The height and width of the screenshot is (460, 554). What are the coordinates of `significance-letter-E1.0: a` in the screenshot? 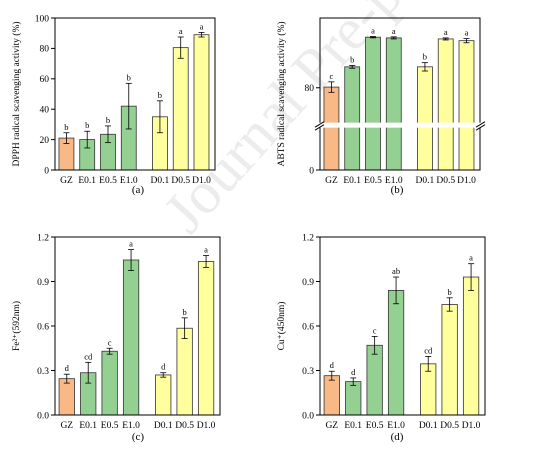 It's located at (131, 244).